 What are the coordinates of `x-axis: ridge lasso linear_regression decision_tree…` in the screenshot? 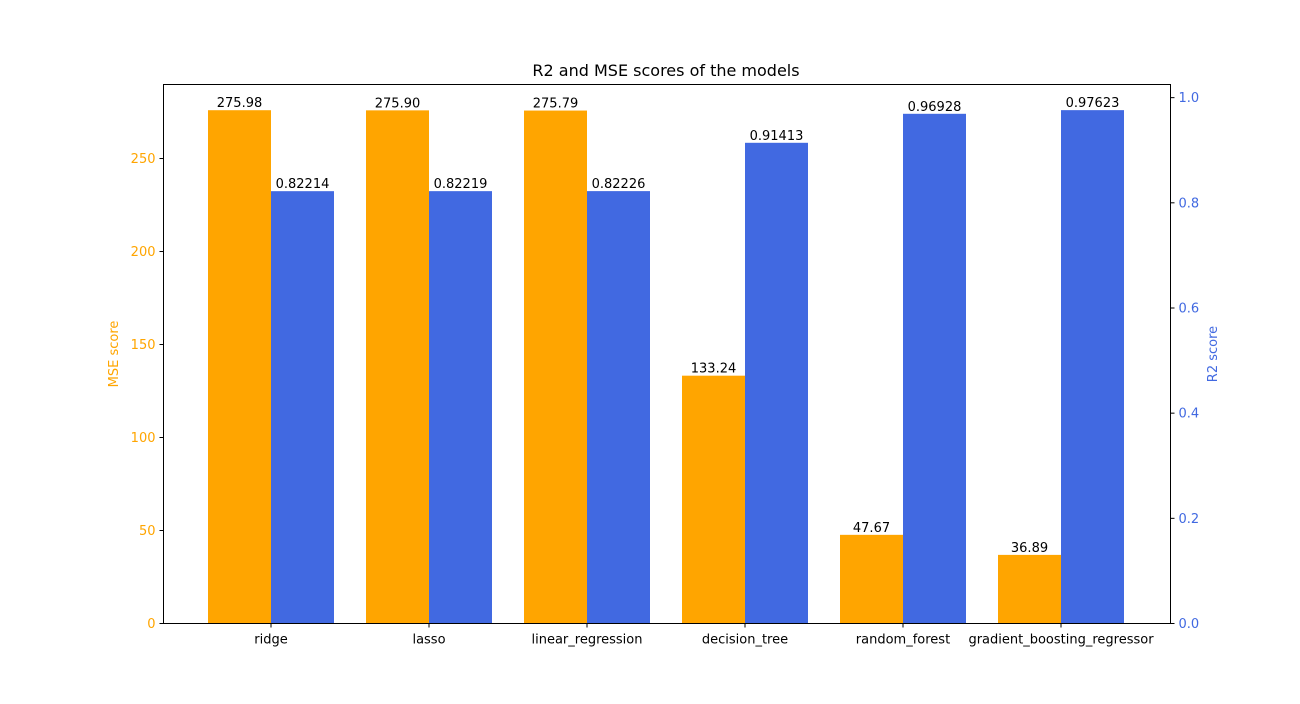 It's located at (704, 635).